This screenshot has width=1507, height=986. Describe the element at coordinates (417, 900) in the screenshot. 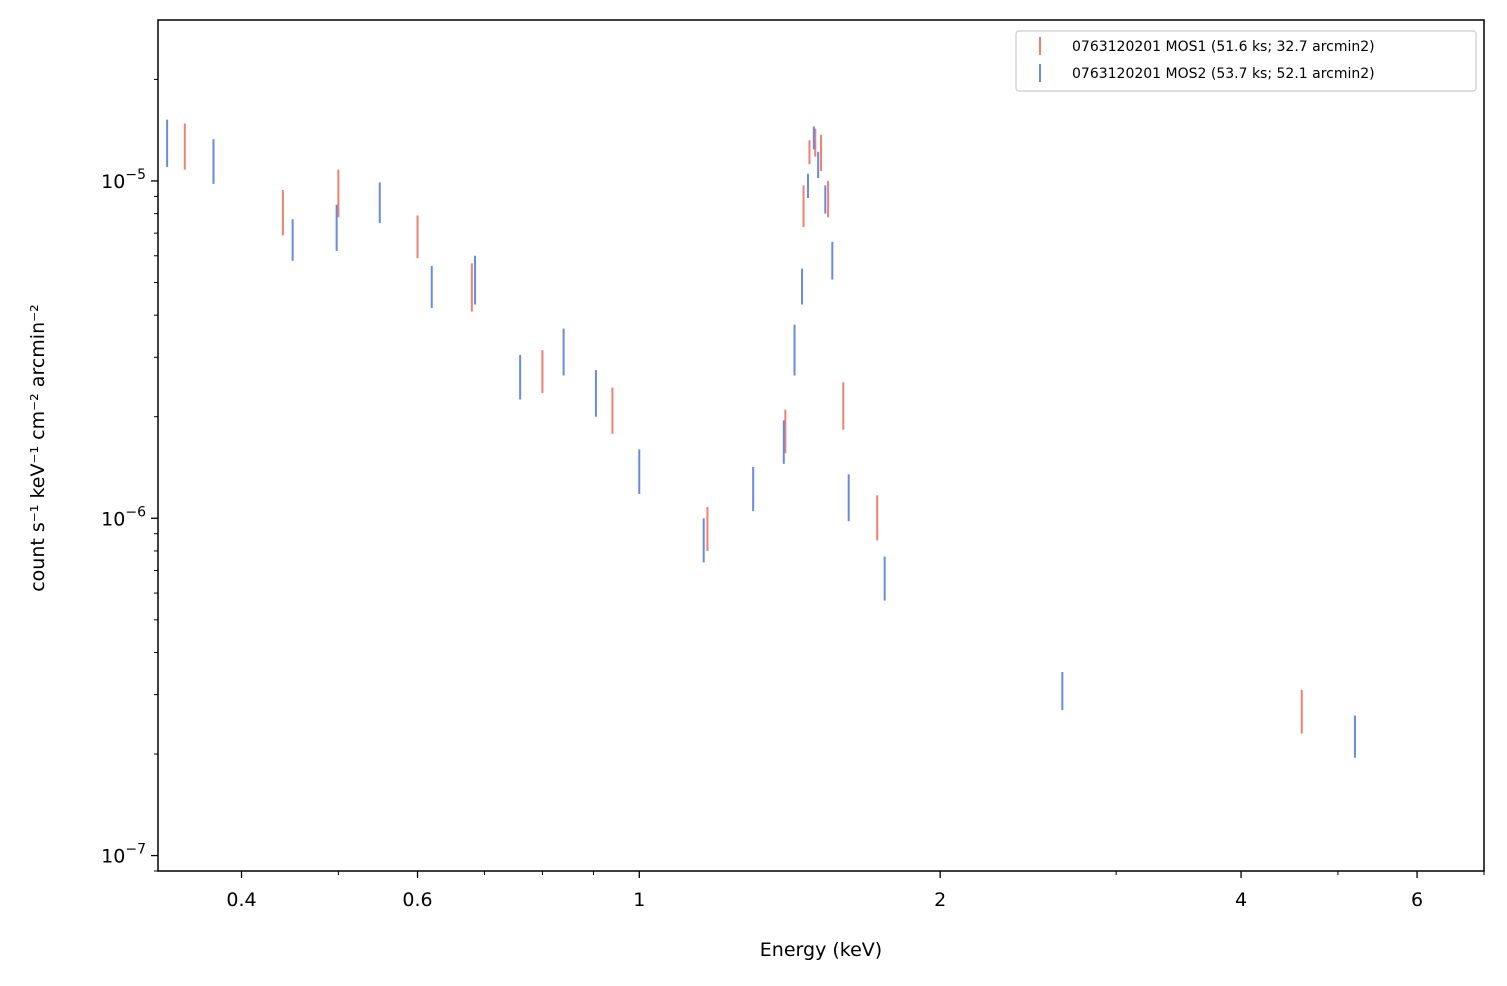

I see `x-tick-label-2: 0.6` at that location.